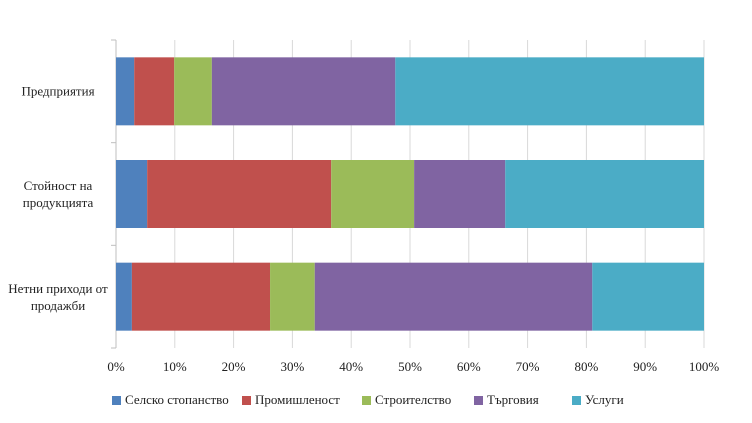  Describe the element at coordinates (177, 399) in the screenshot. I see `legend-label: Селско стопанство` at that location.